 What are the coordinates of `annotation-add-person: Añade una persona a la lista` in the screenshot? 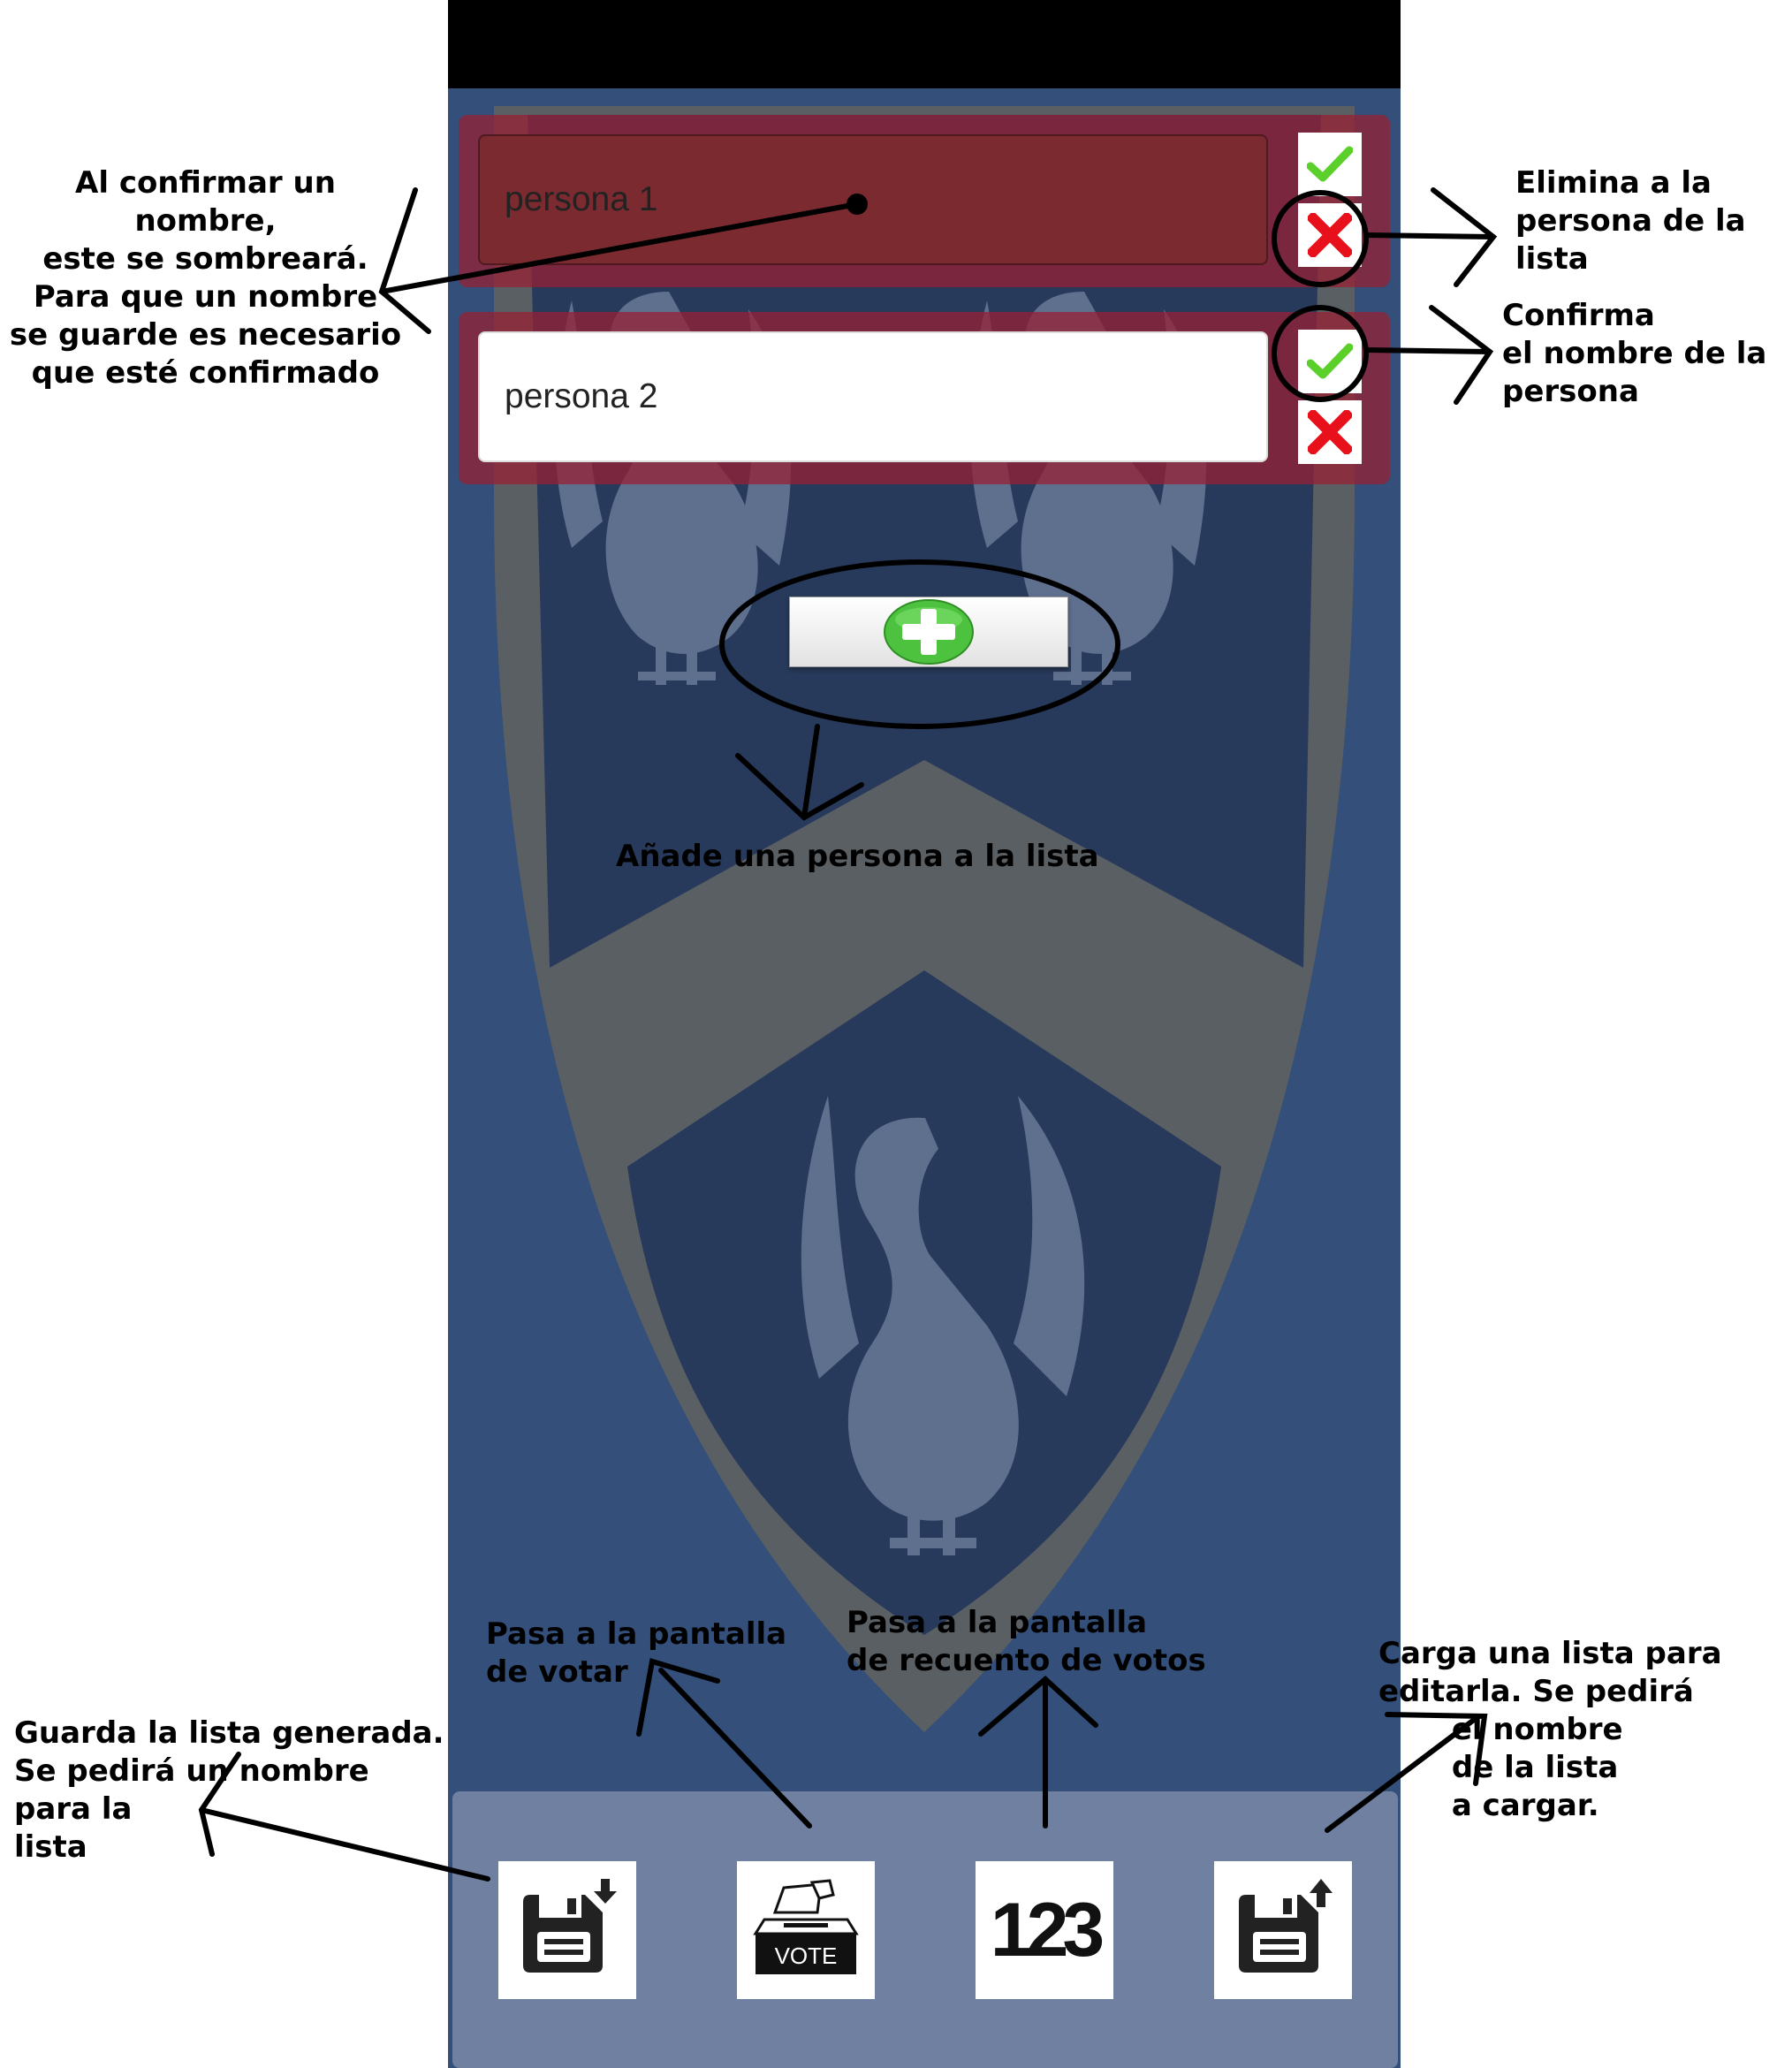 It's located at (857, 856).